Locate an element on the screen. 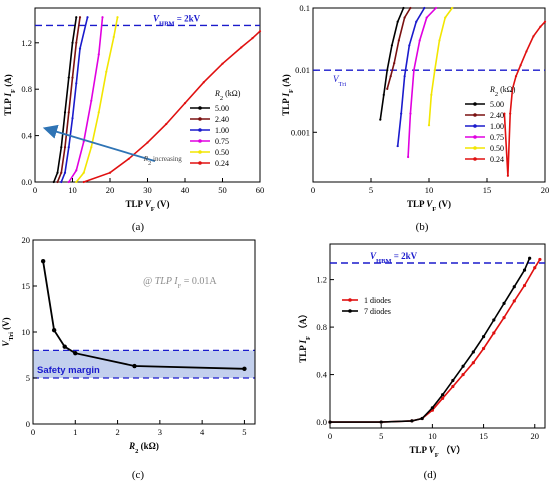 The image size is (550, 483). x-tick-label: 4 is located at coordinates (202, 432).